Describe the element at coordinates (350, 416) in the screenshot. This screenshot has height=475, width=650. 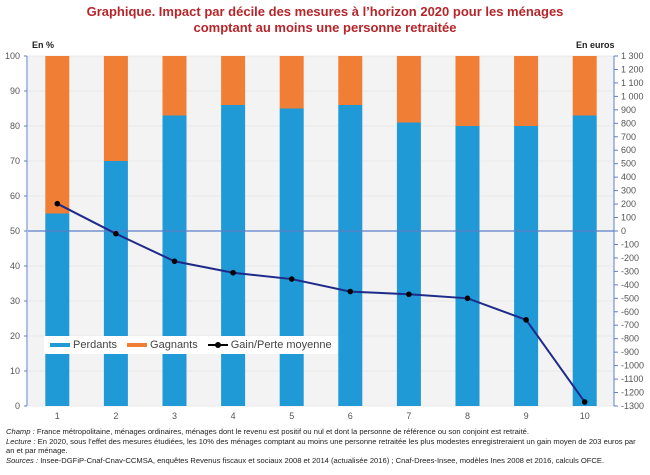
I see `x-tick-label: 6` at that location.